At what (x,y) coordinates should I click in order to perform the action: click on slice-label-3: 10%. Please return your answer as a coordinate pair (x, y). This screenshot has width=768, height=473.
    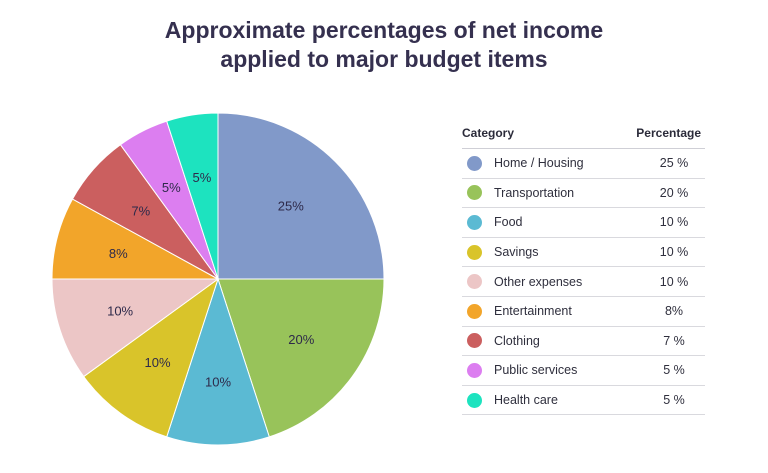
    Looking at the image, I should click on (218, 381).